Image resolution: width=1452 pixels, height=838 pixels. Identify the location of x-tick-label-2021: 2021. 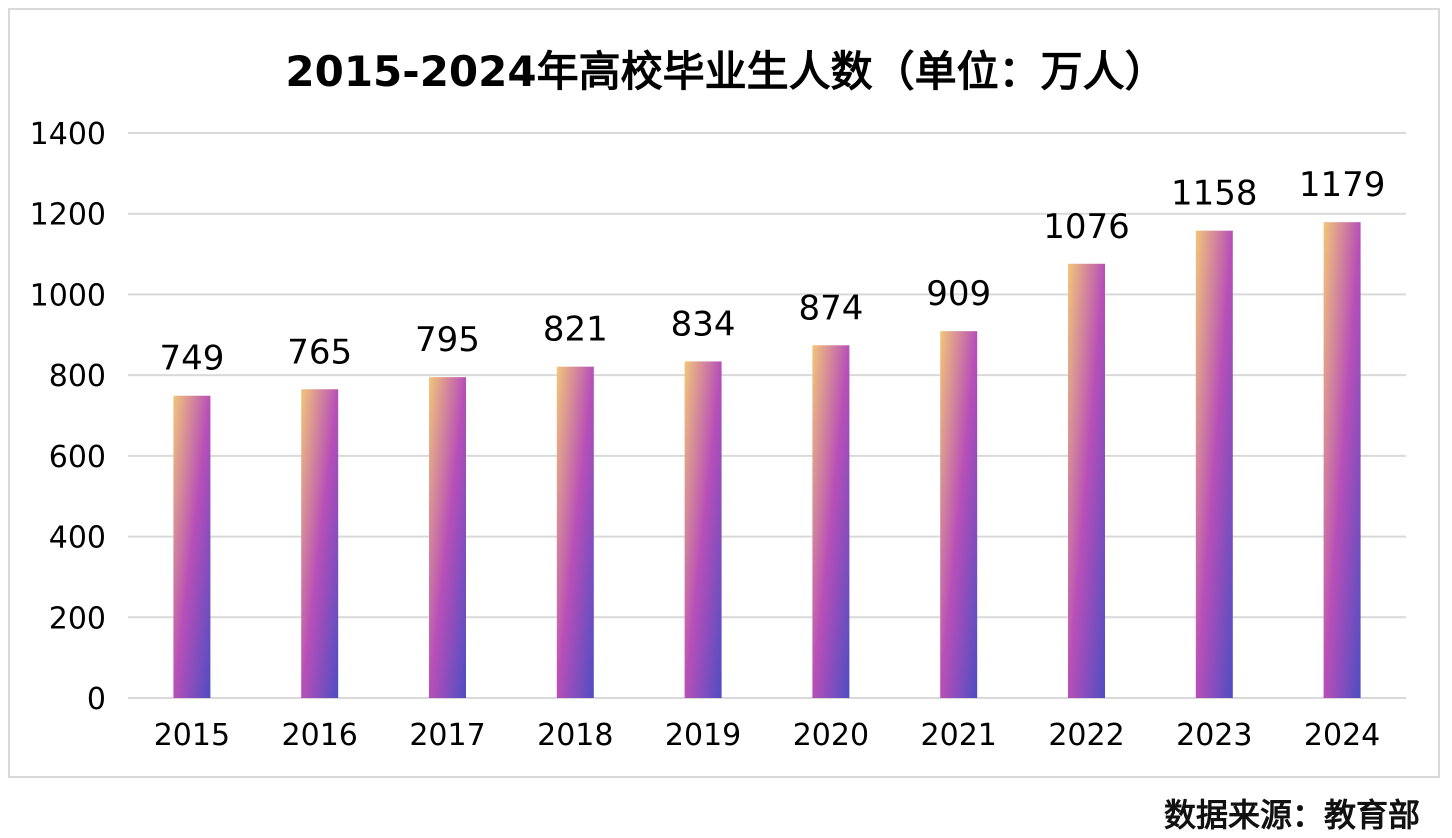
(959, 735).